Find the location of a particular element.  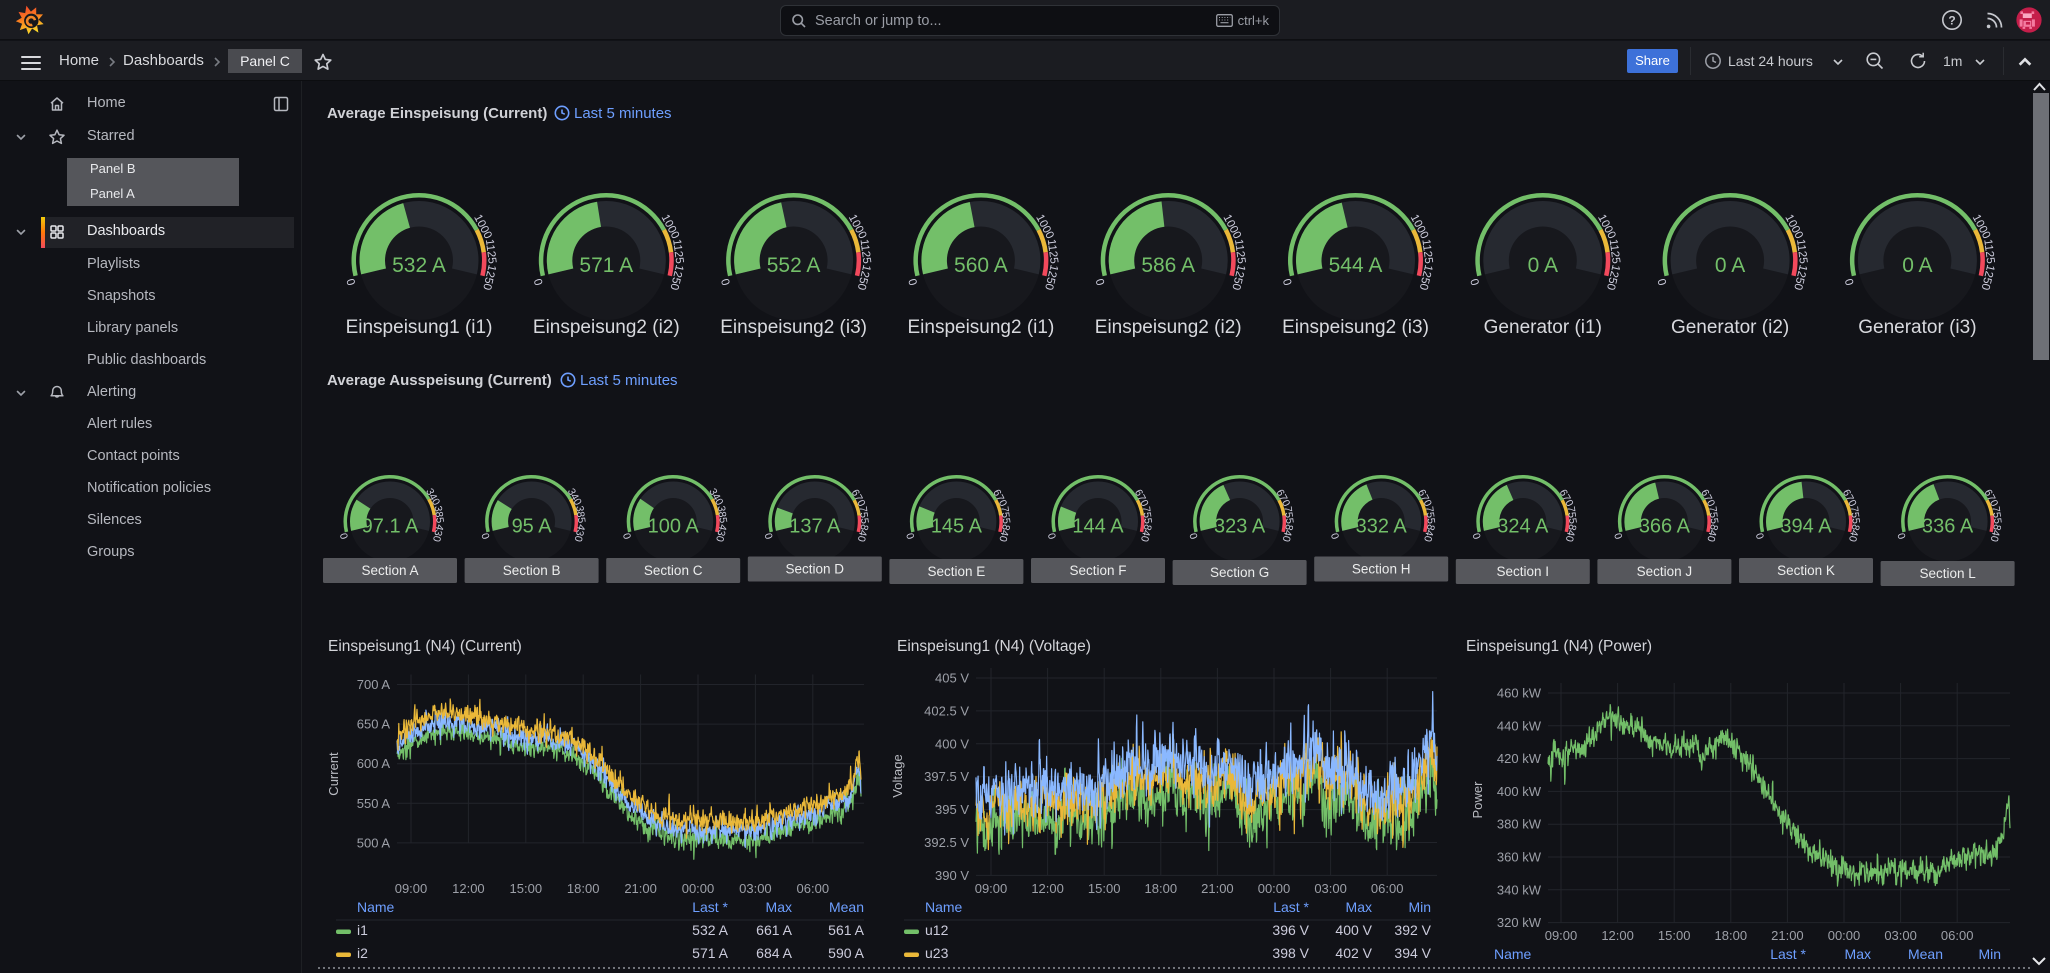

svg-text: 552 A is located at coordinates (794, 265).